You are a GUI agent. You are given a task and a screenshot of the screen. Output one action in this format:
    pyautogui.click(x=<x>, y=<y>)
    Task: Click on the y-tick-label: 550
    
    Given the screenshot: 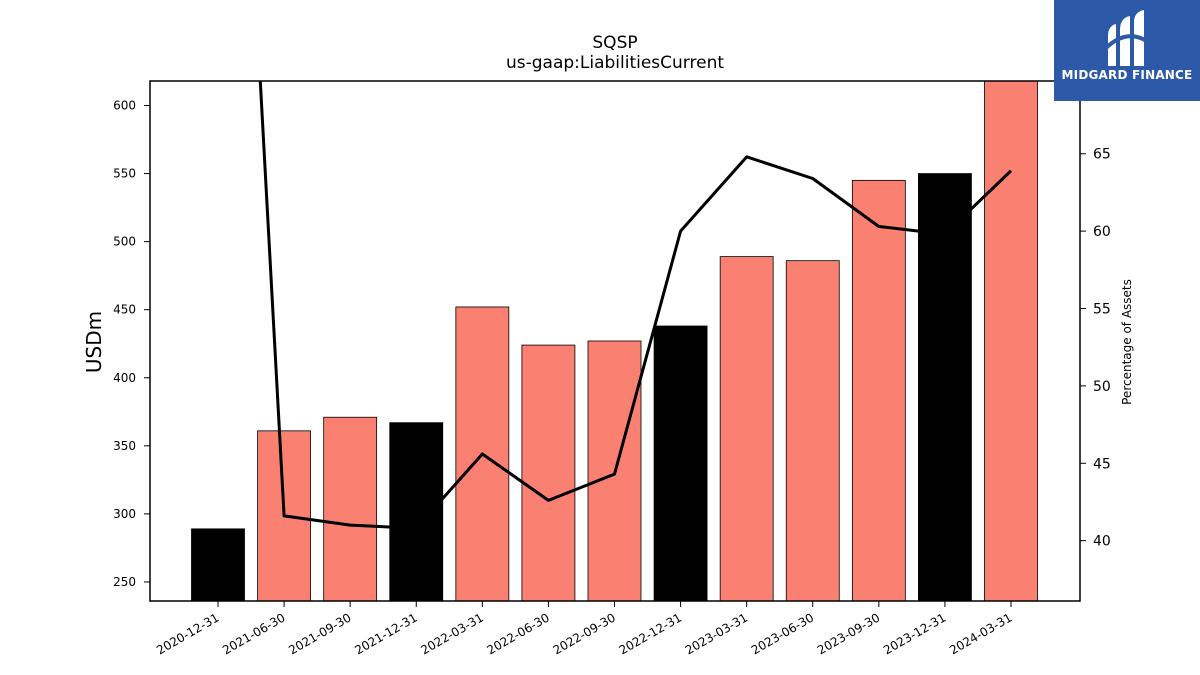 What is the action you would take?
    pyautogui.click(x=124, y=174)
    